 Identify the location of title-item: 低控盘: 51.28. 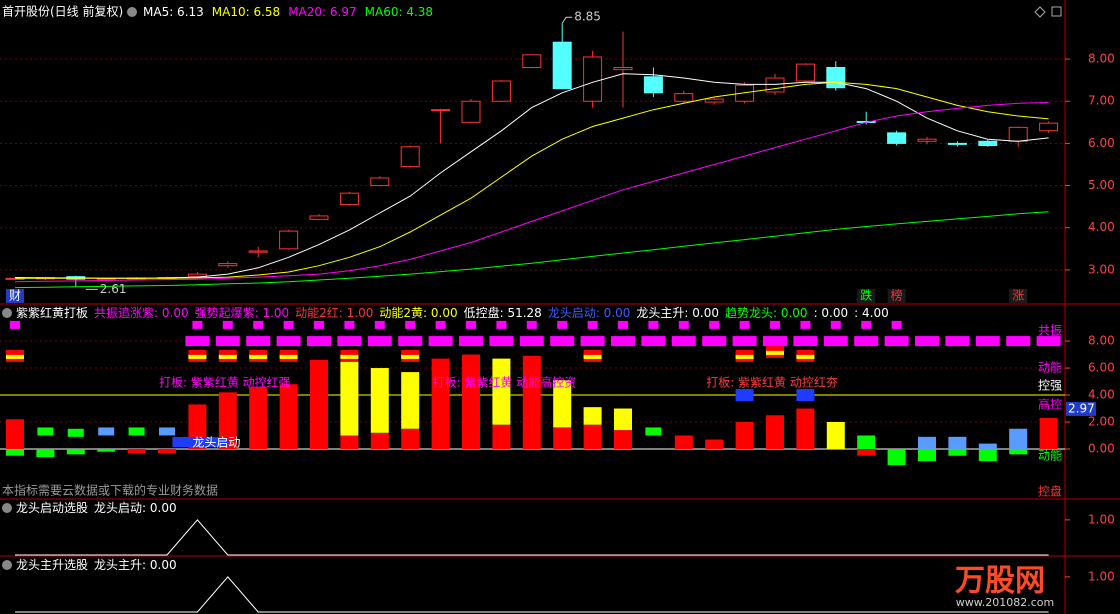
(503, 312).